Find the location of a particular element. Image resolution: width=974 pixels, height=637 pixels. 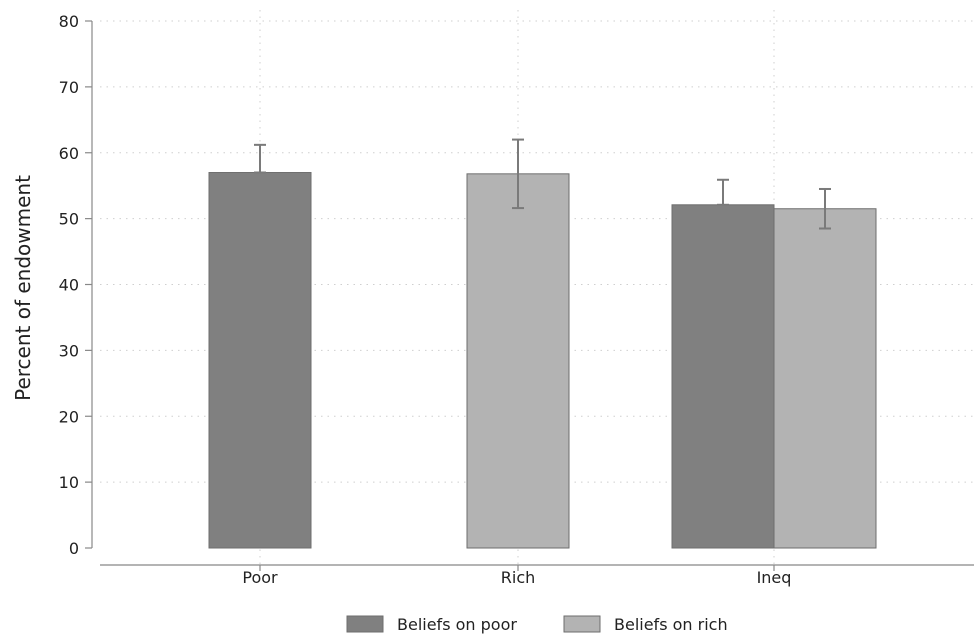

y-tick-label: 60 is located at coordinates (69, 153).